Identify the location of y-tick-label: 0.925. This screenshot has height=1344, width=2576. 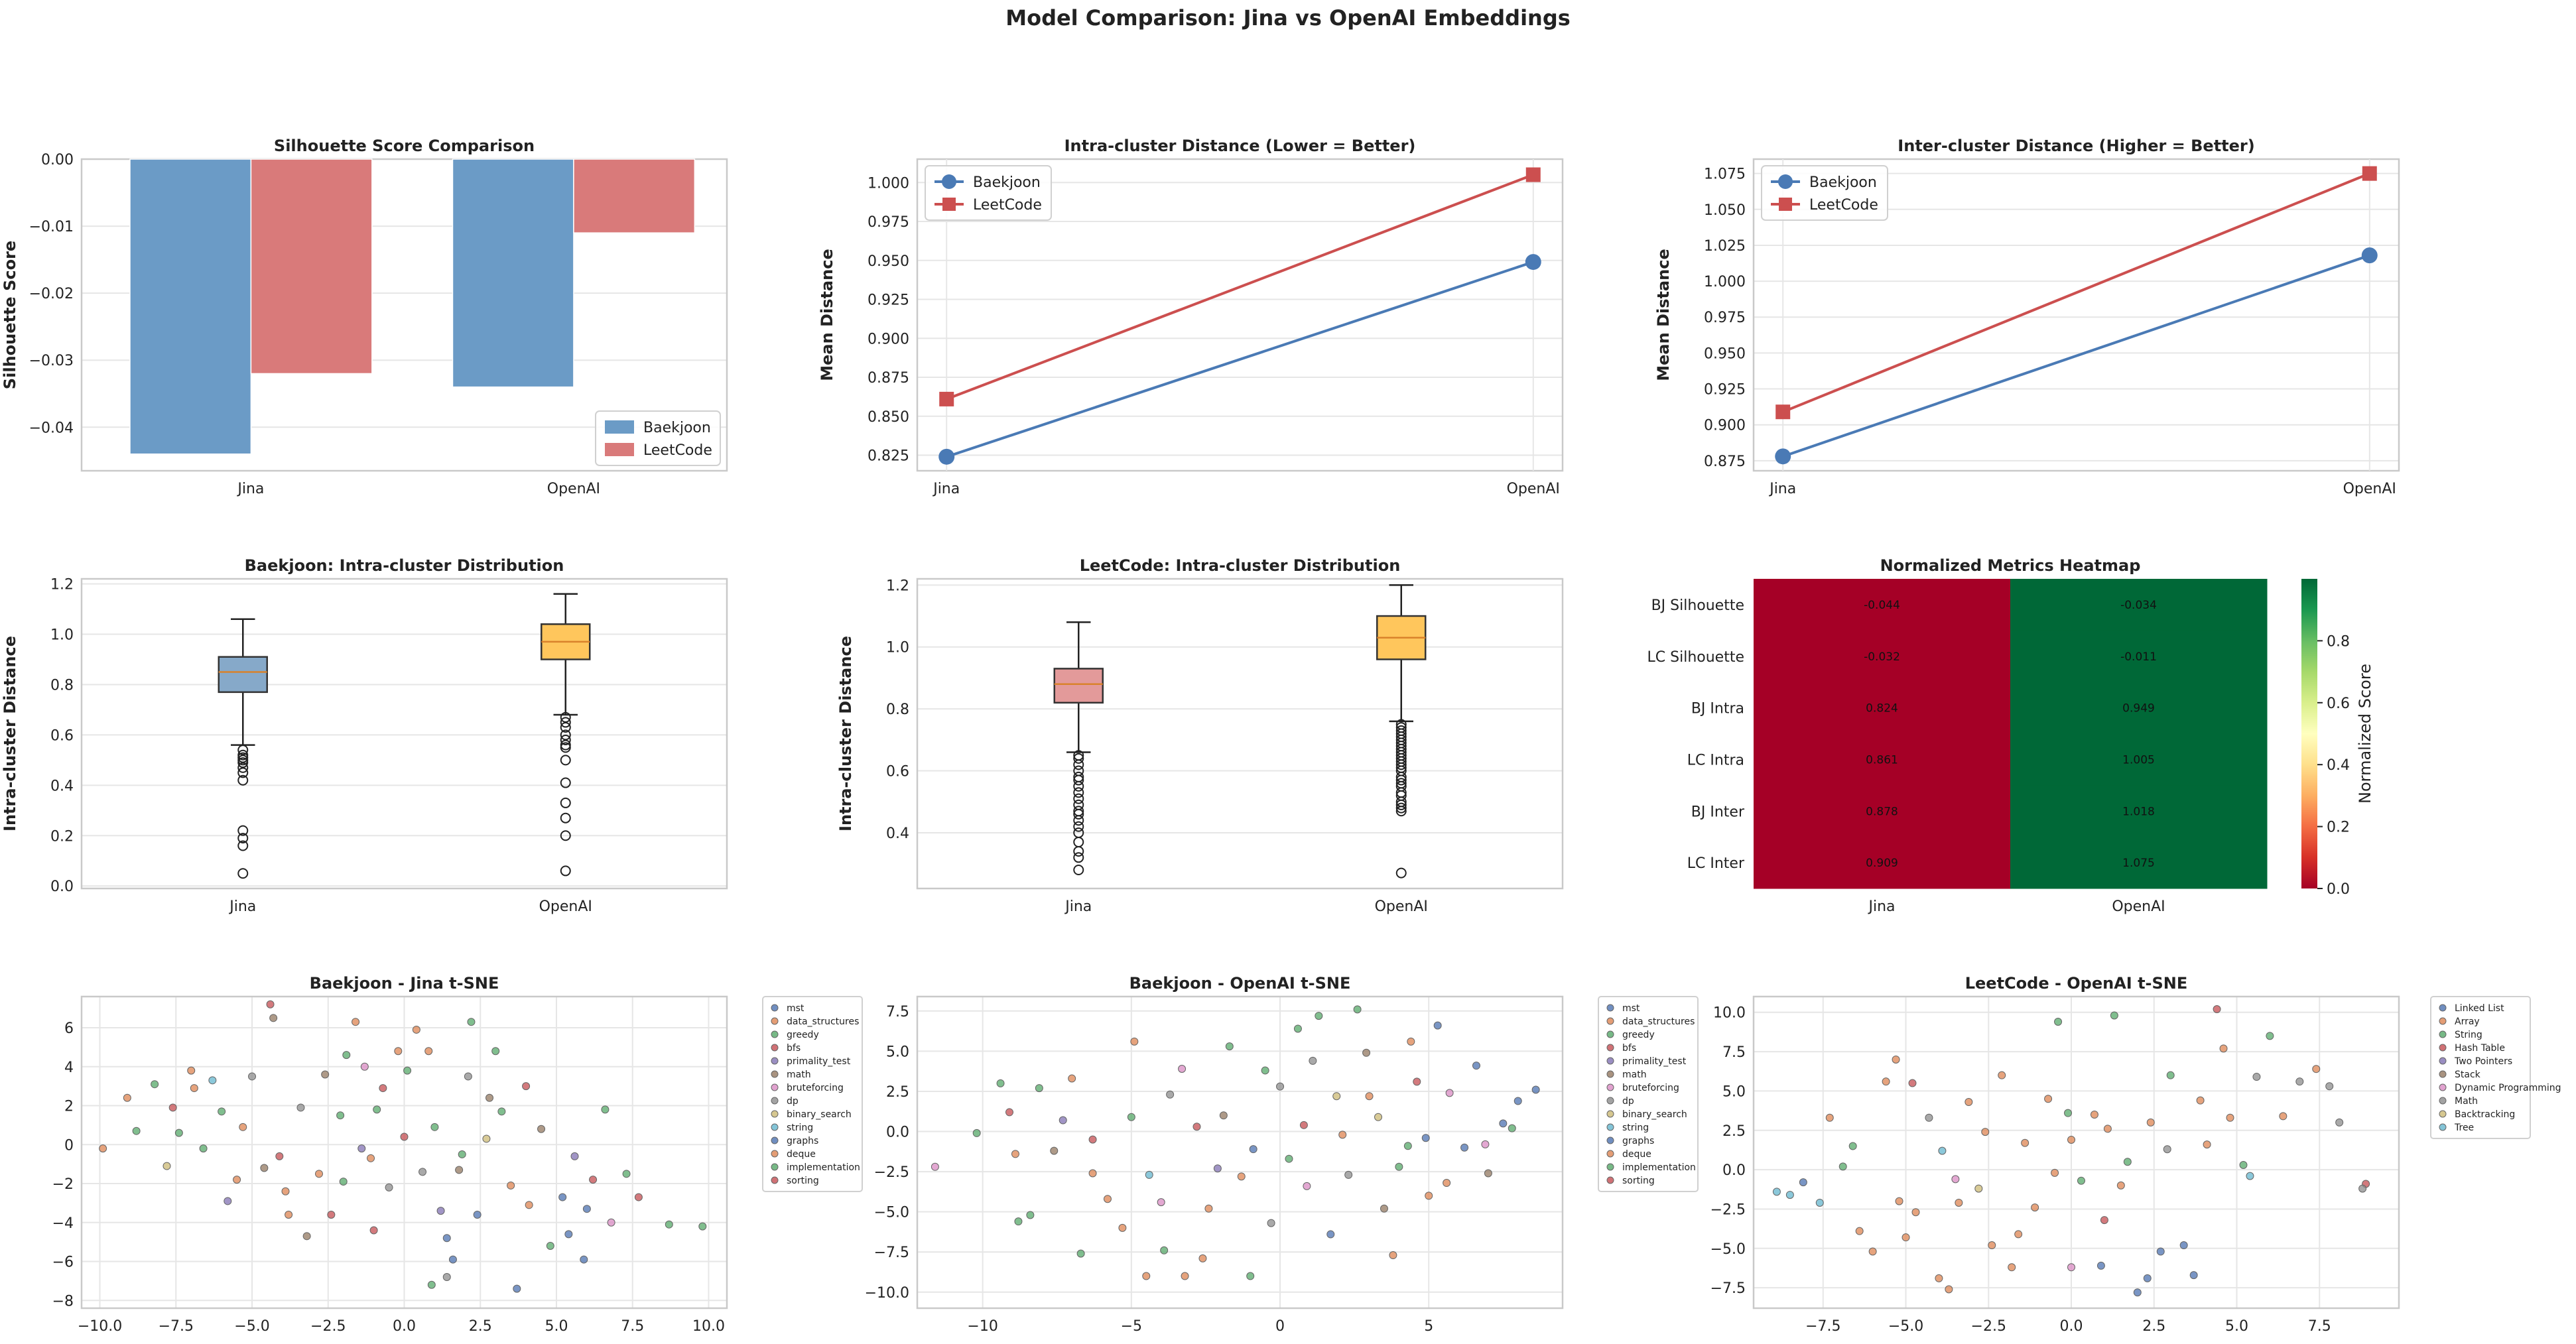
(889, 300).